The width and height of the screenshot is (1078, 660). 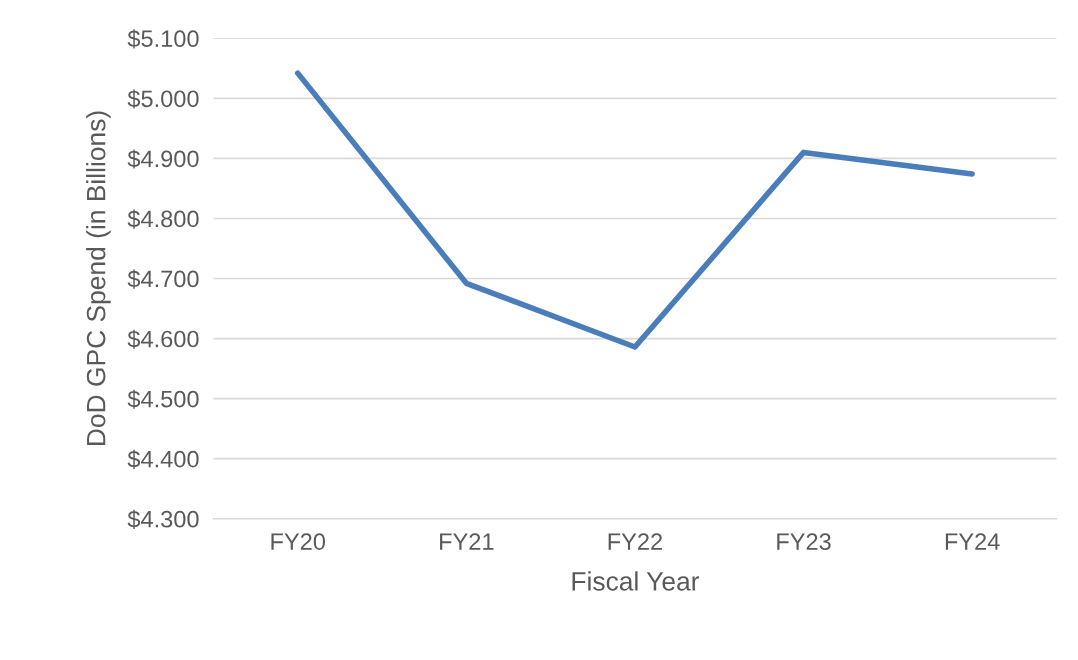 I want to click on y-tick-label: $4.300, so click(x=163, y=519).